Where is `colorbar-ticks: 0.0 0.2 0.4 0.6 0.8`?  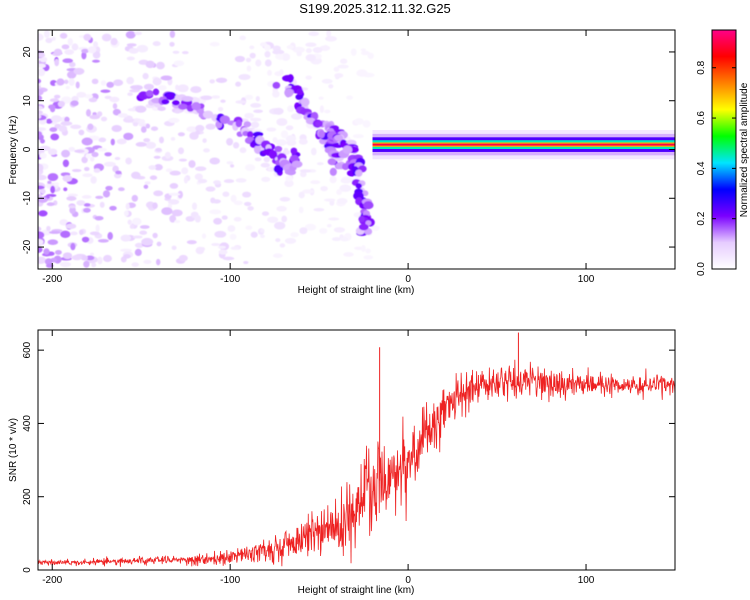 colorbar-ticks: 0.0 0.2 0.4 0.6 0.8 is located at coordinates (716, 168).